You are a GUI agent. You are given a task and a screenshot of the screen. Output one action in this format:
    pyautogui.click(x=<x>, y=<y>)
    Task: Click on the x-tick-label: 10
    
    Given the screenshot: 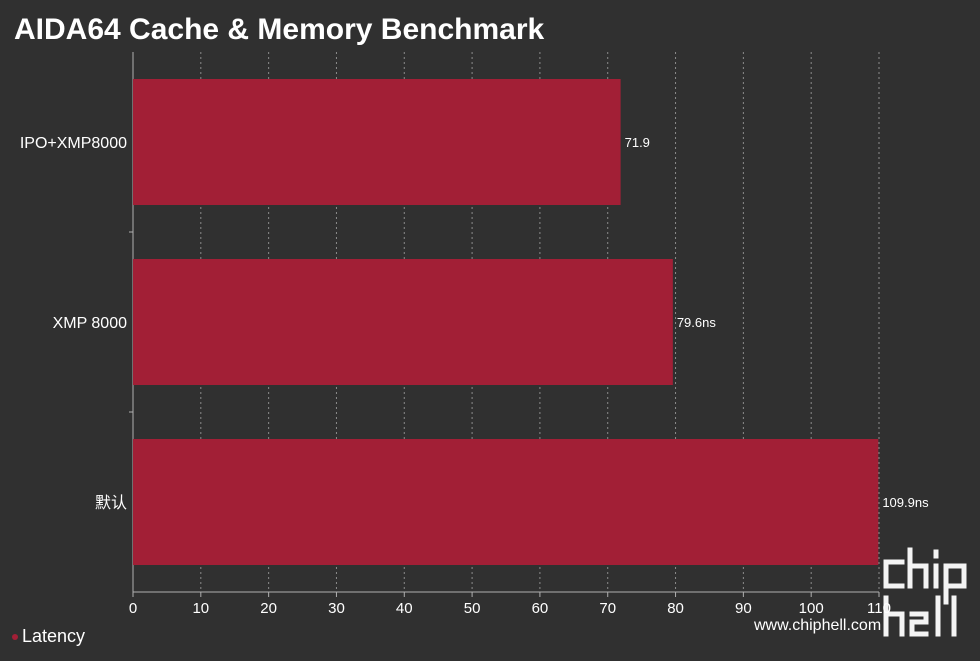 What is the action you would take?
    pyautogui.click(x=200, y=608)
    